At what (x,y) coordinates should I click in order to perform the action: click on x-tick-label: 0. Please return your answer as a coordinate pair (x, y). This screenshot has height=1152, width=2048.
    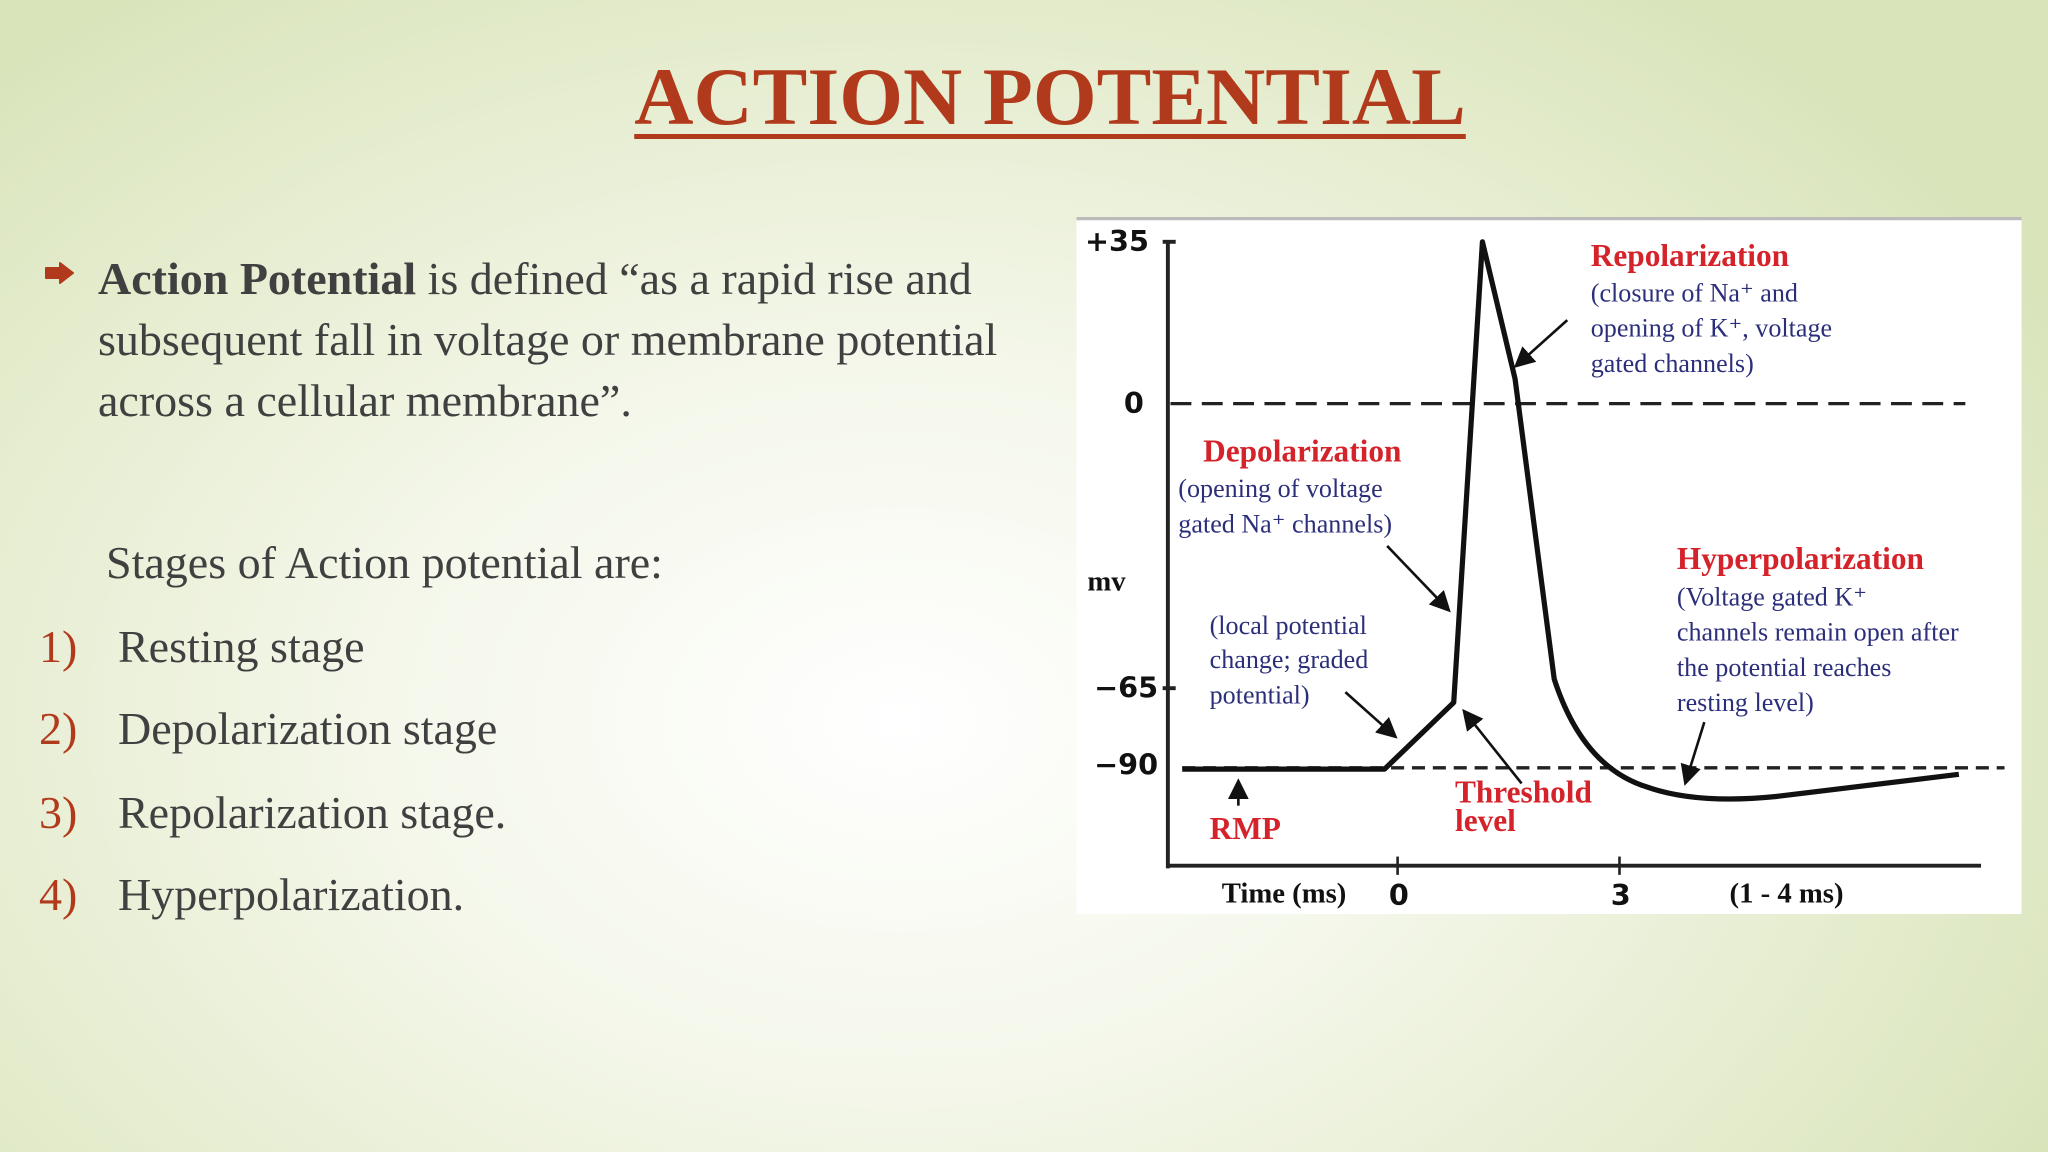
    Looking at the image, I should click on (1399, 895).